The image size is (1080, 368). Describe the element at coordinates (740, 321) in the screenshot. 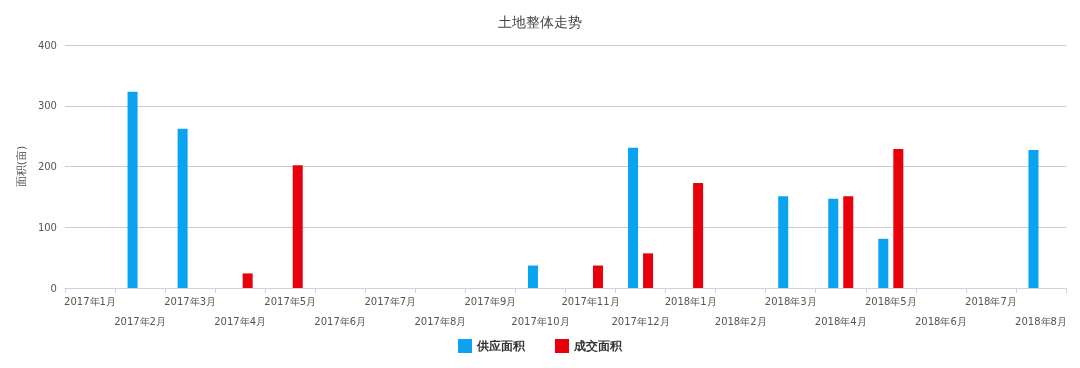

I see `x-tick-label: 2018年2月` at that location.